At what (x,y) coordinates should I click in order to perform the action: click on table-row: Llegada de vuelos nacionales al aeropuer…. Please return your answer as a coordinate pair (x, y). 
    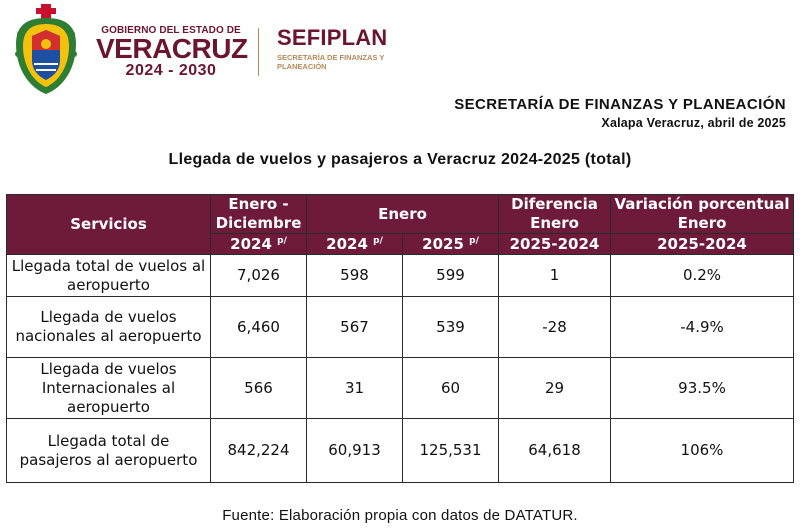
    Looking at the image, I should click on (400, 327).